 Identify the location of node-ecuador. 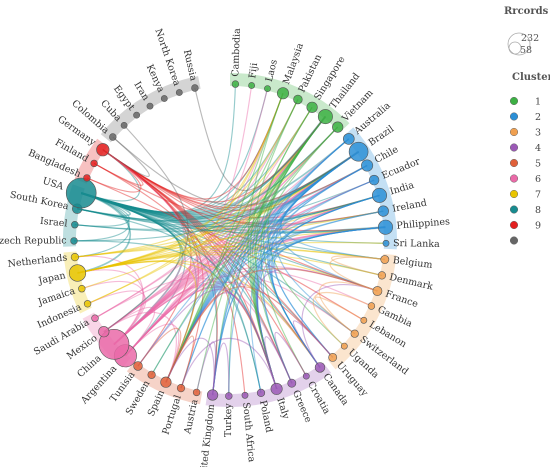
(374, 180).